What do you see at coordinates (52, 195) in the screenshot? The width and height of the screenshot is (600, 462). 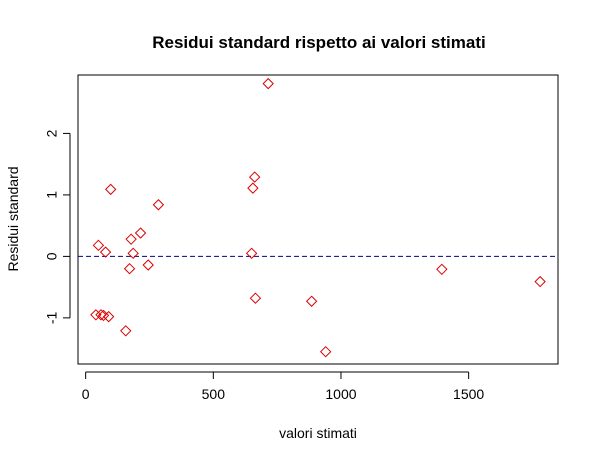 I see `y-tick-label: 1` at bounding box center [52, 195].